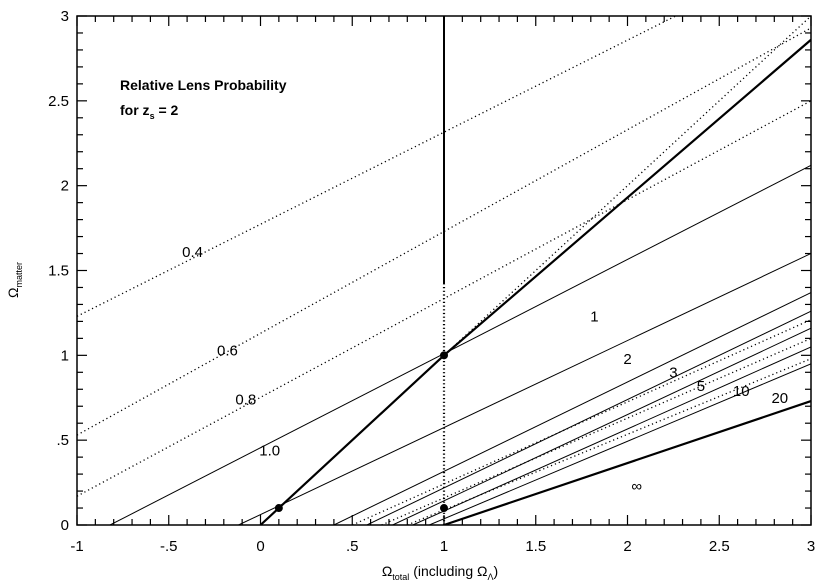 This screenshot has width=821, height=582. Describe the element at coordinates (673, 372) in the screenshot. I see `contour-label-6: 3` at that location.